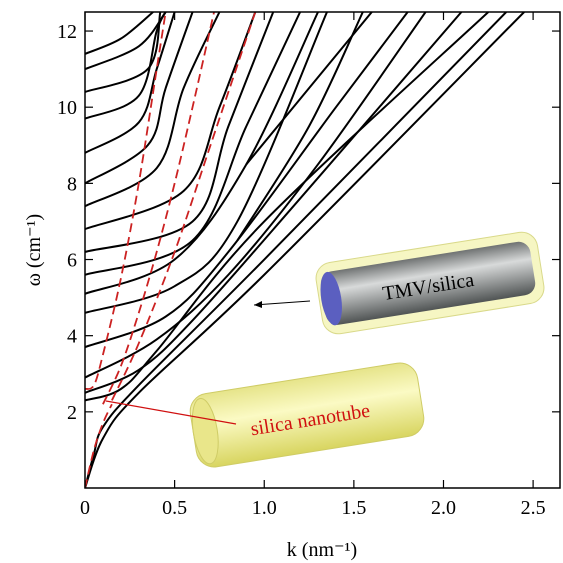 The height and width of the screenshot is (563, 563). I want to click on x-tick-label: 0.5, so click(174, 508).